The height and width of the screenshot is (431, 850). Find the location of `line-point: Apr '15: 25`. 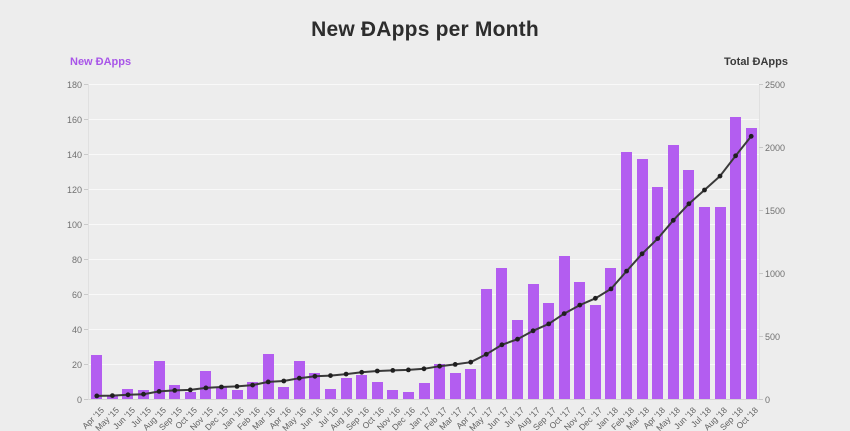

line-point: Apr '15: 25 is located at coordinates (97, 396).